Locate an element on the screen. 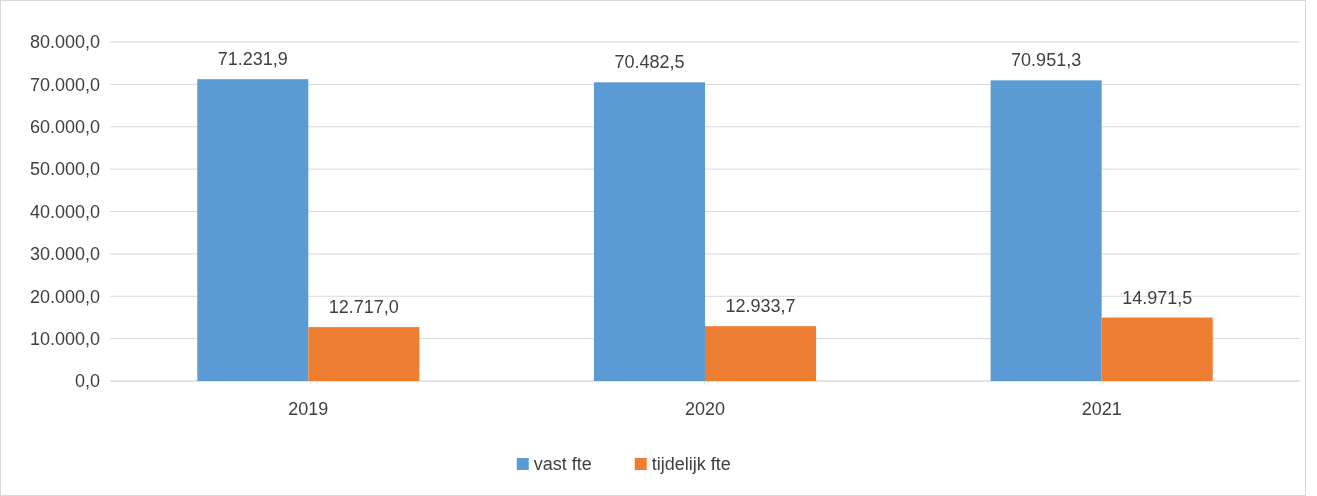  y-tick-label: 50.000,0 is located at coordinates (64, 169).